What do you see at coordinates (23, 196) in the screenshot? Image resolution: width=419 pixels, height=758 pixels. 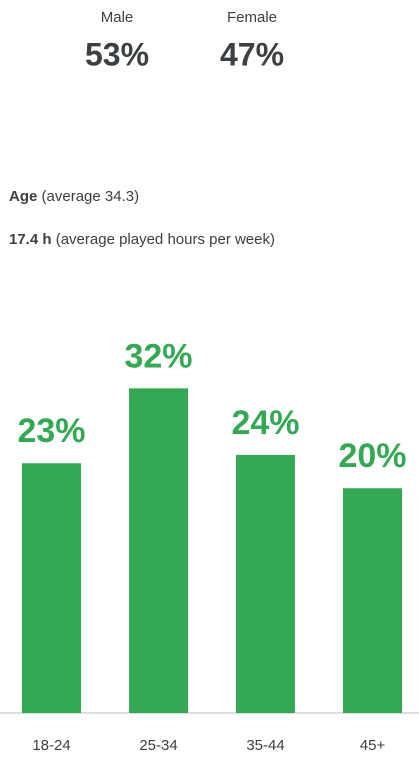 I see `age-label: Age` at bounding box center [23, 196].